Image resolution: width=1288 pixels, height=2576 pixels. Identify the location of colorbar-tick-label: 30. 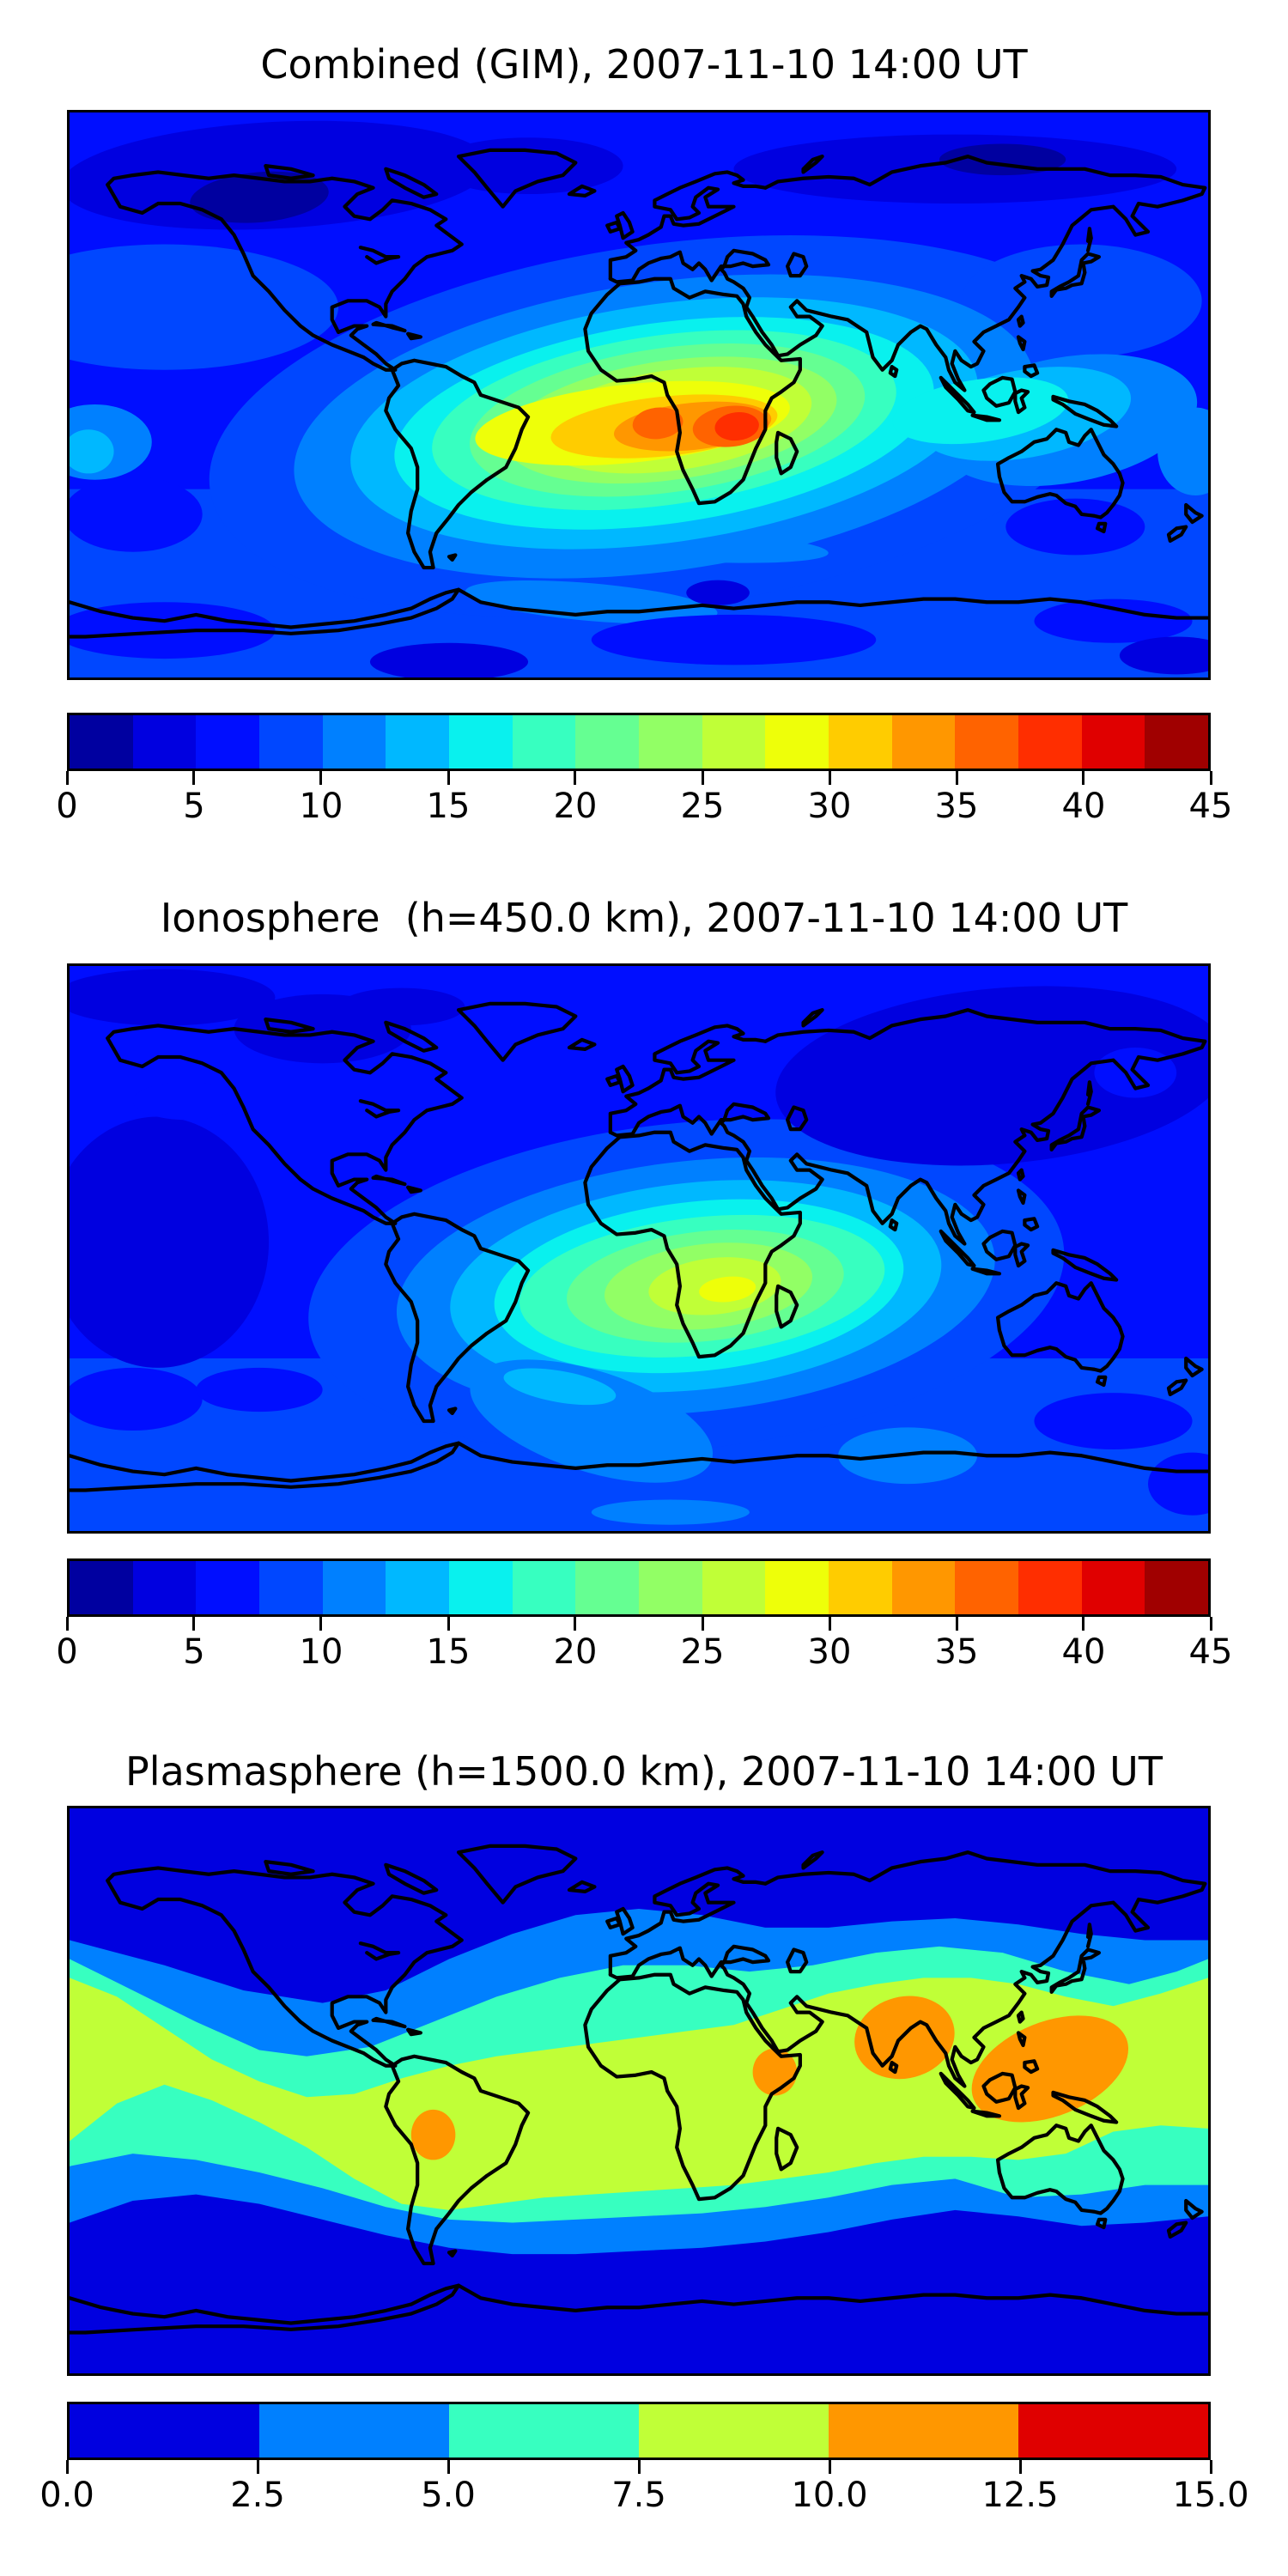
(830, 1652).